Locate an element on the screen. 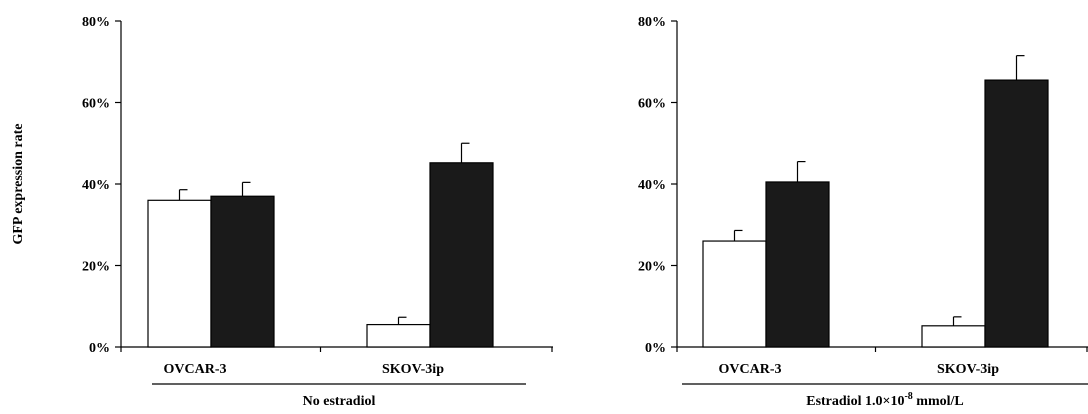  group-label: Estradiol 1.0×10-8 mmol/L is located at coordinates (885, 400).